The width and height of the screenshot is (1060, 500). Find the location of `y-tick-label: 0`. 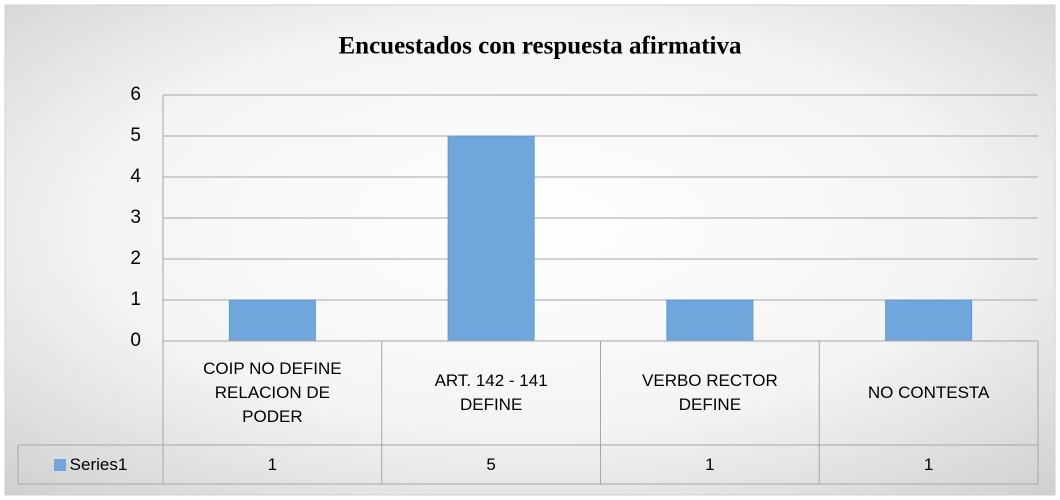

y-tick-label: 0 is located at coordinates (135, 340).